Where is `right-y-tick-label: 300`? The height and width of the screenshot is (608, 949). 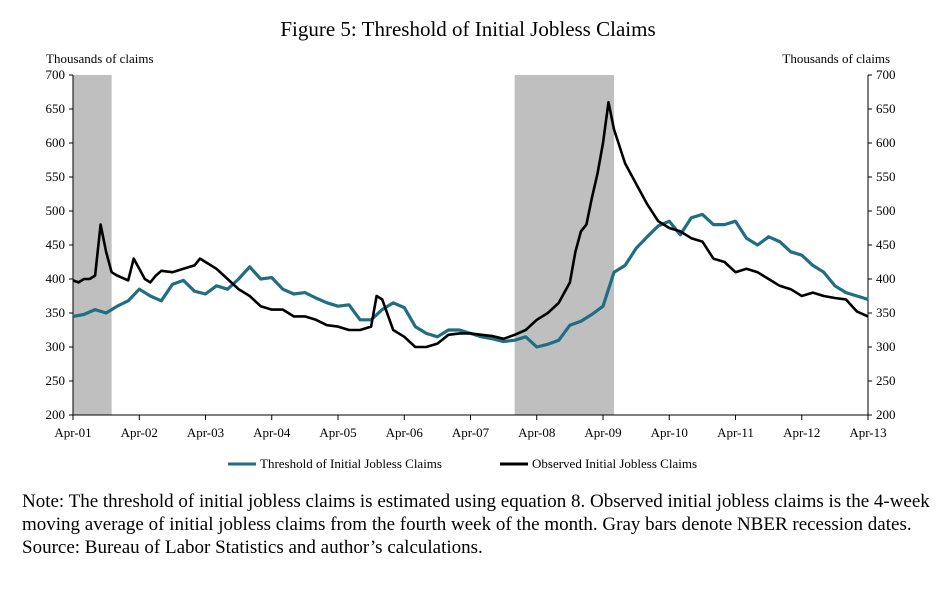 right-y-tick-label: 300 is located at coordinates (886, 346).